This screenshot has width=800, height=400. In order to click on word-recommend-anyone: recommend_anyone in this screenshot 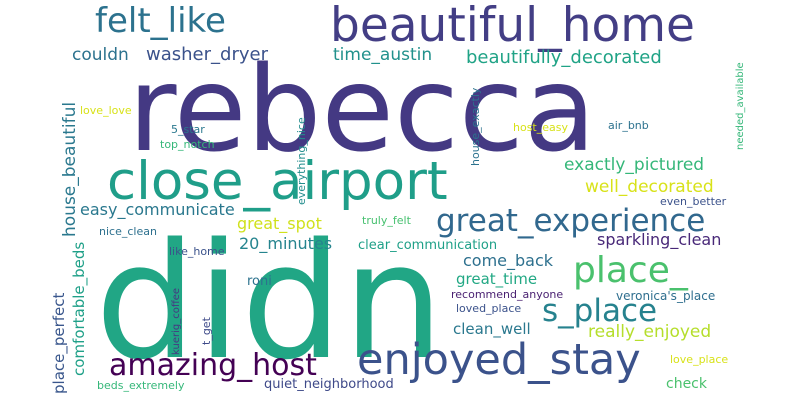, I will do `click(507, 294)`.